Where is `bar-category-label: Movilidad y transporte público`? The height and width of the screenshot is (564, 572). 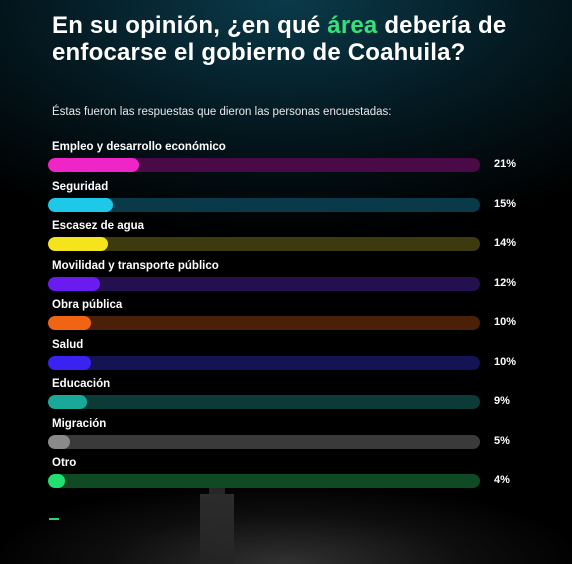 bar-category-label: Movilidad y transporte público is located at coordinates (135, 265).